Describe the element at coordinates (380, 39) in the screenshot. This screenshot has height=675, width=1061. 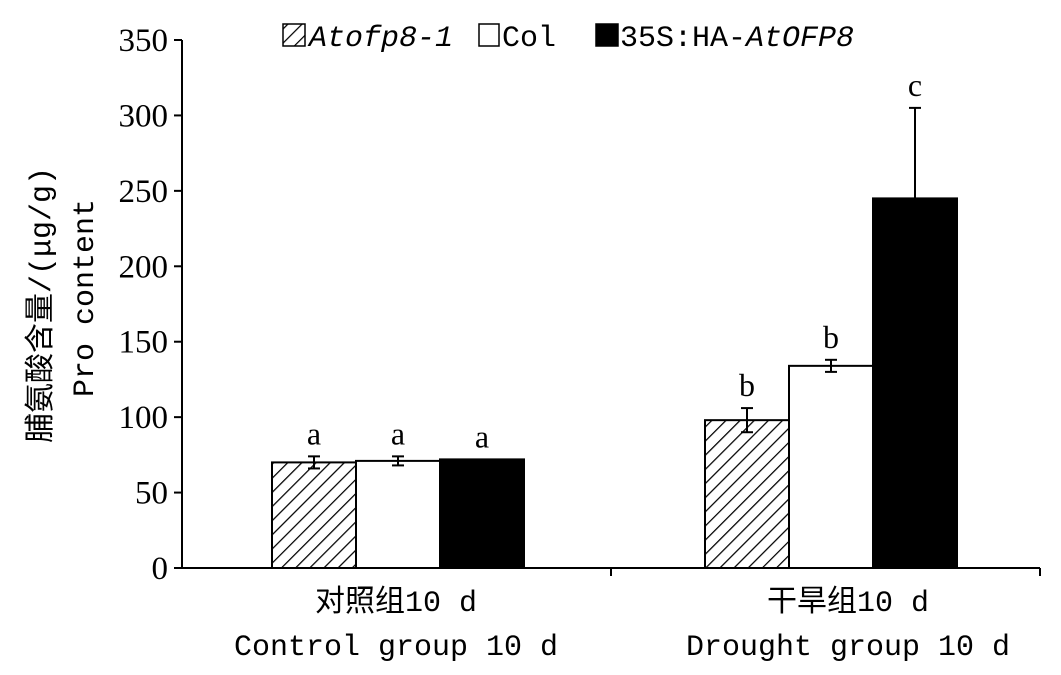
I see `legend-label-atofp8: Atofp8-1` at that location.